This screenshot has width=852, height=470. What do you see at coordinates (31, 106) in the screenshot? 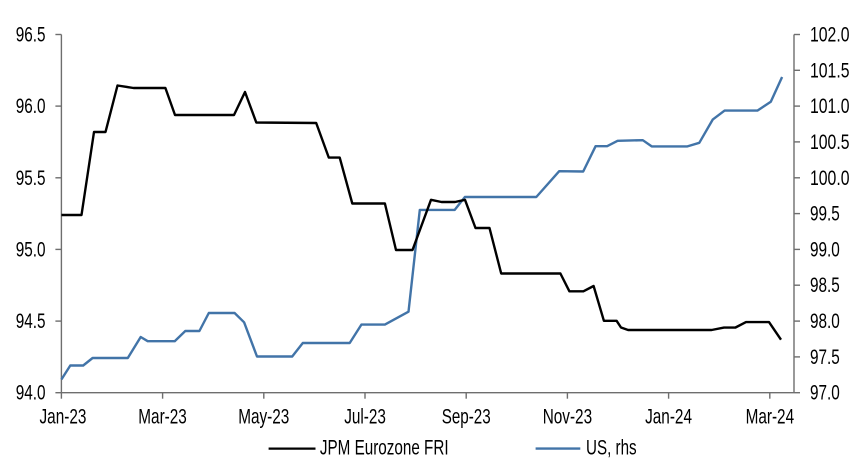
I see `svg-text: 96.0` at bounding box center [31, 106].